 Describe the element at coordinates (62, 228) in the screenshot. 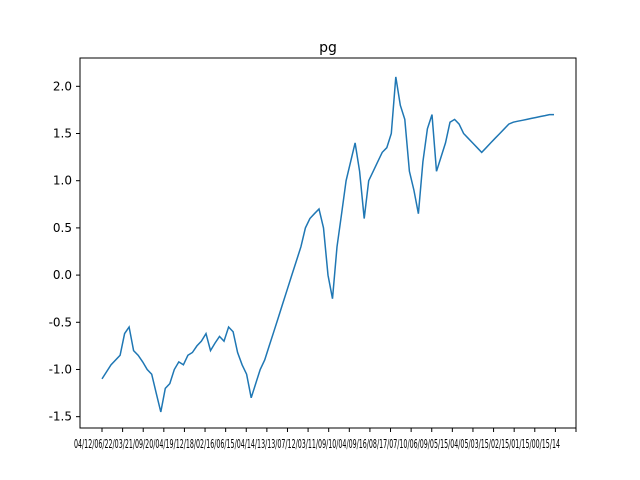

I see `y-tick-label: 0.5` at that location.